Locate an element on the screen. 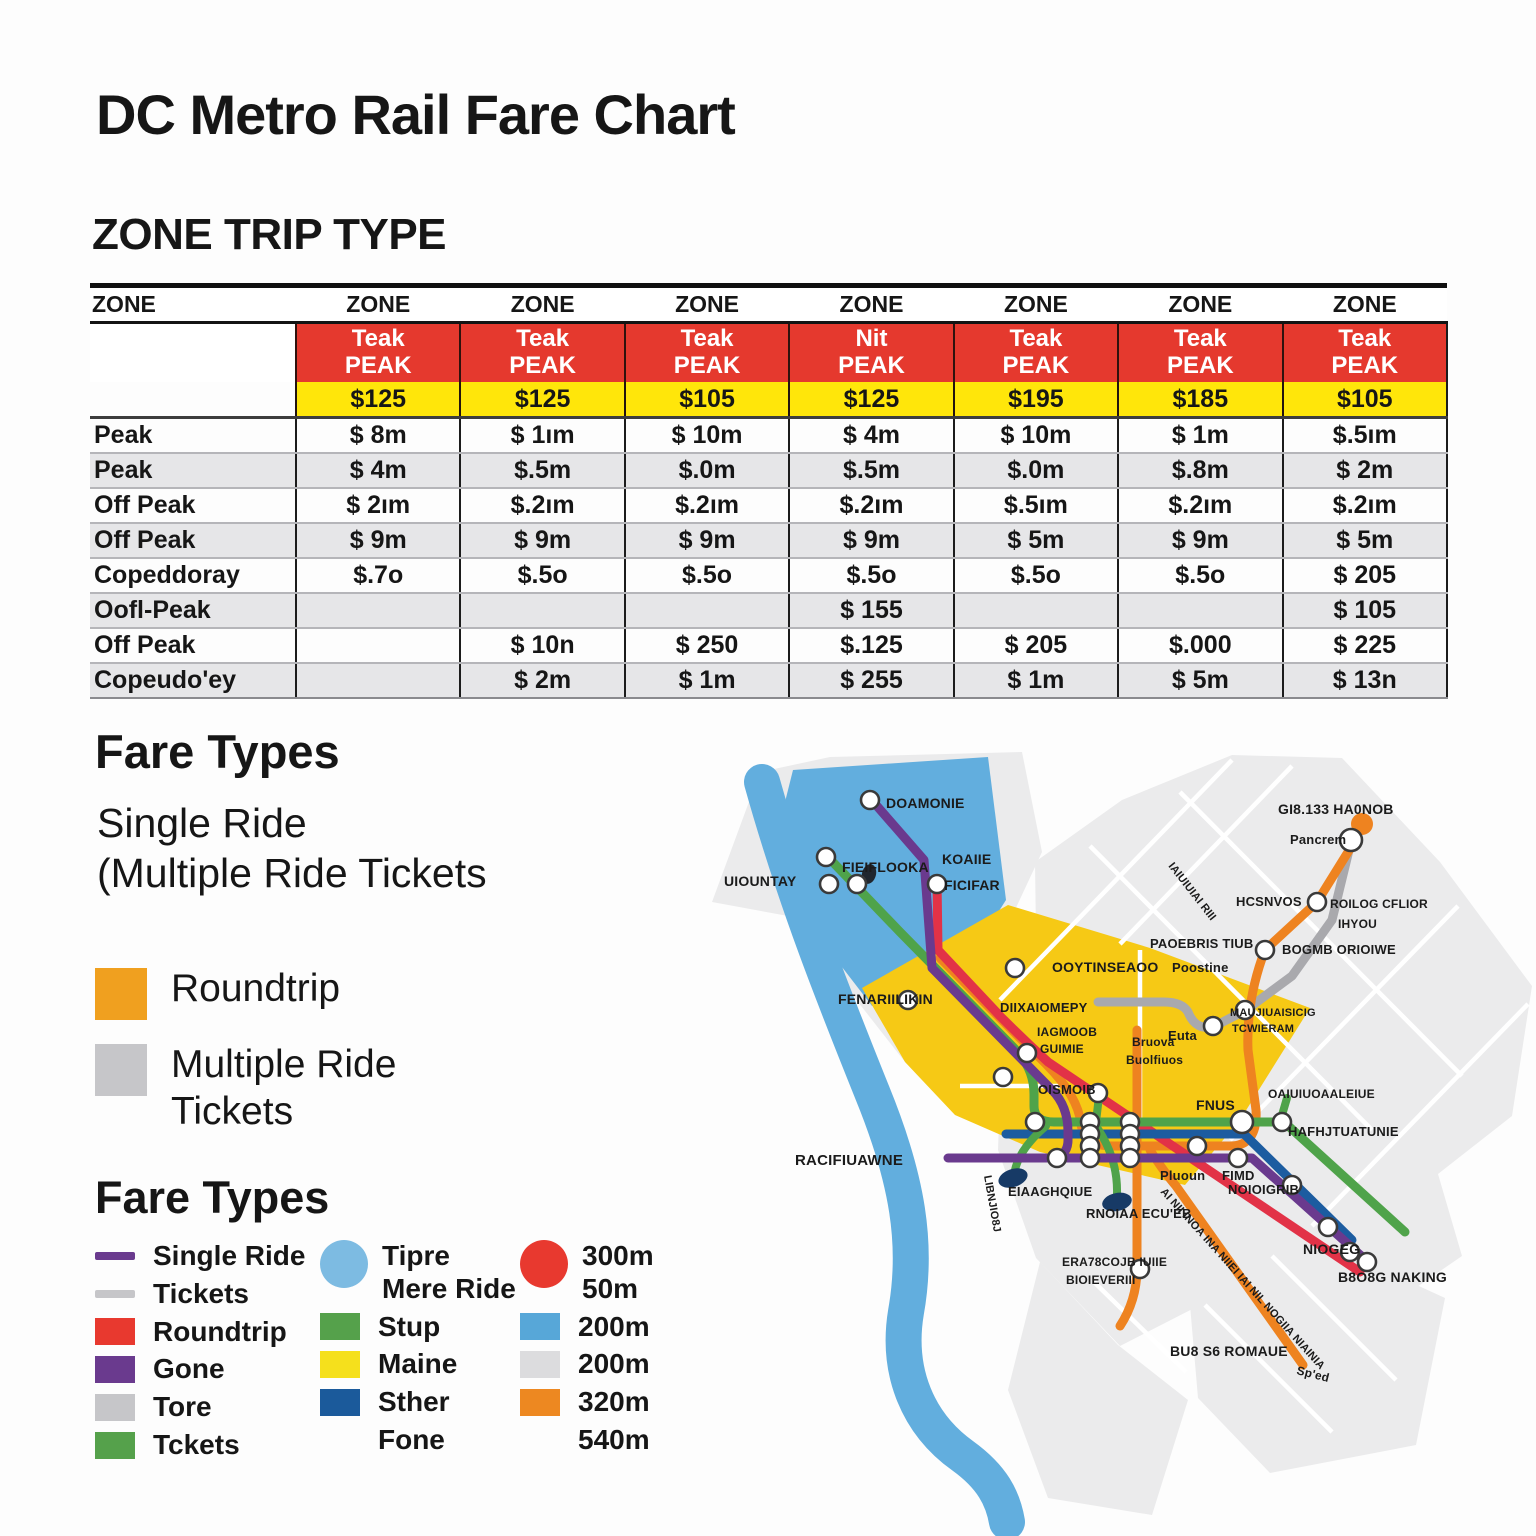  station-label: UIOUNTAY is located at coordinates (760, 881).